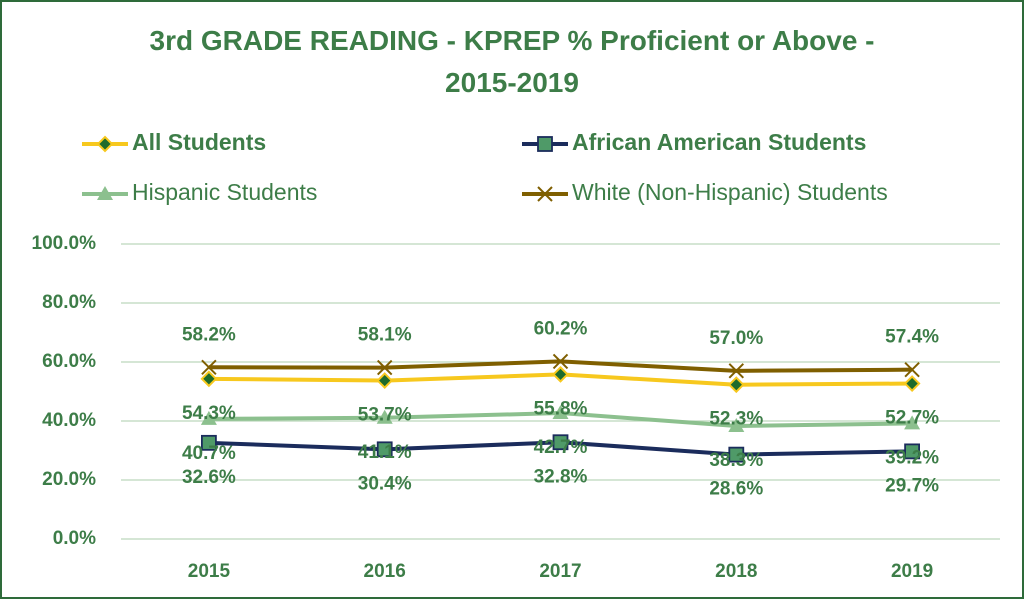 The width and height of the screenshot is (1024, 599). I want to click on legend-label: Hispanic Students, so click(224, 192).